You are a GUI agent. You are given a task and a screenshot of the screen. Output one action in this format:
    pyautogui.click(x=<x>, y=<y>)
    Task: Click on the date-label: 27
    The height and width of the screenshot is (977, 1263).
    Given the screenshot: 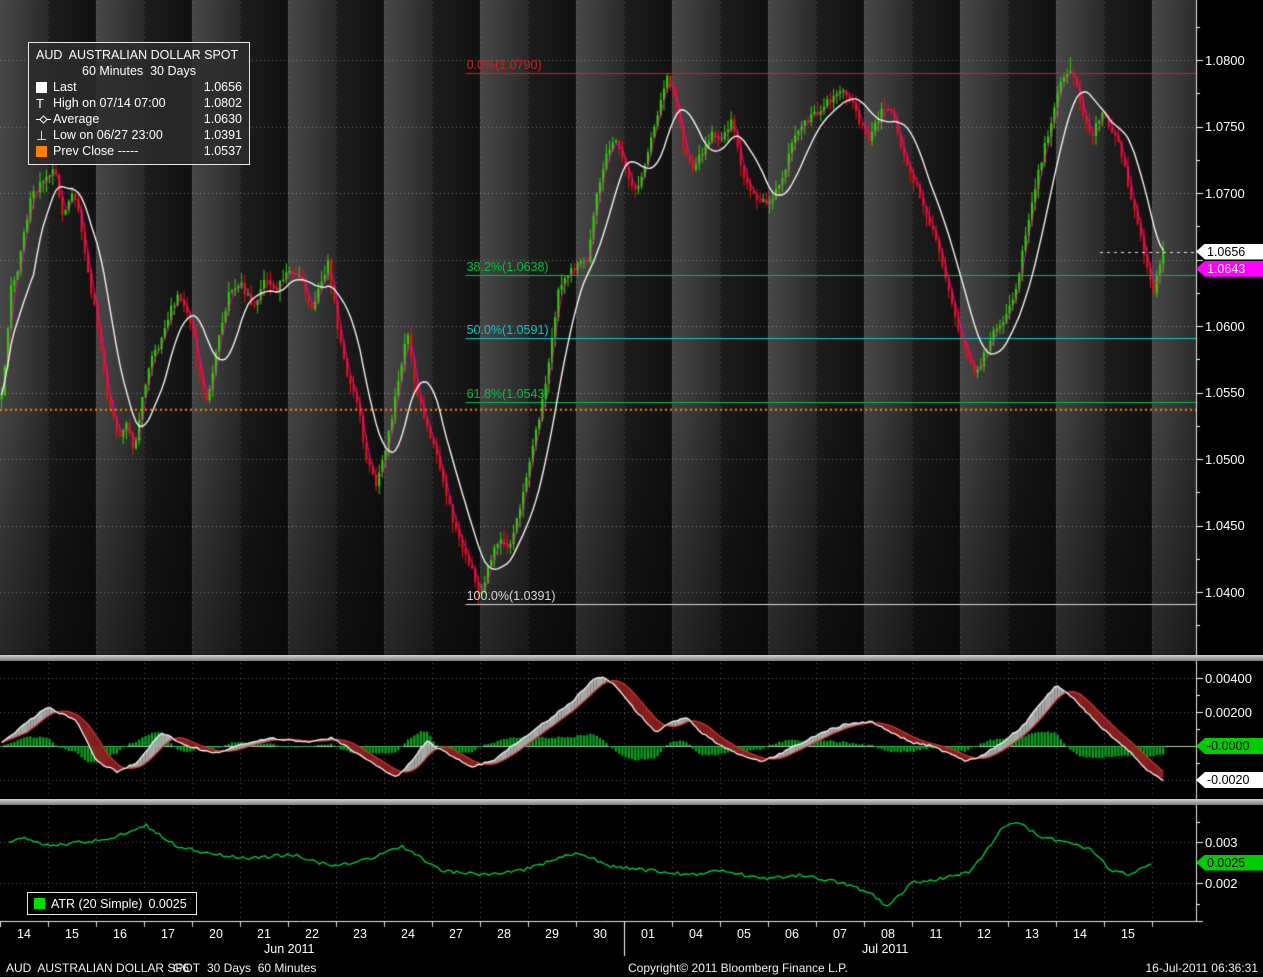 What is the action you would take?
    pyautogui.click(x=456, y=934)
    